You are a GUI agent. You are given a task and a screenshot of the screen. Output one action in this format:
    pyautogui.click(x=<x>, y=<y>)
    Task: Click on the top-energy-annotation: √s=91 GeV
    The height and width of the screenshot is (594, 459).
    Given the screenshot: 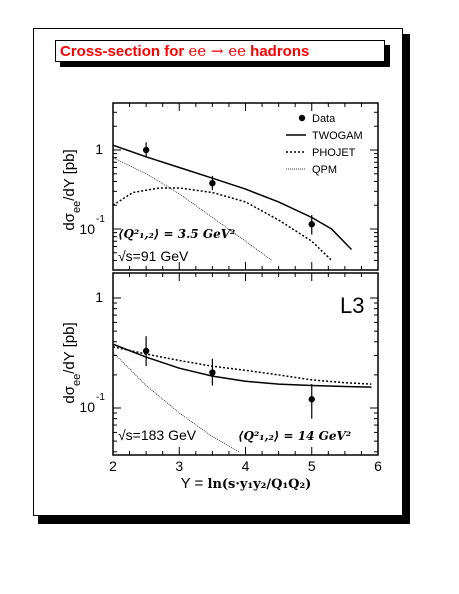 What is the action you would take?
    pyautogui.click(x=153, y=256)
    